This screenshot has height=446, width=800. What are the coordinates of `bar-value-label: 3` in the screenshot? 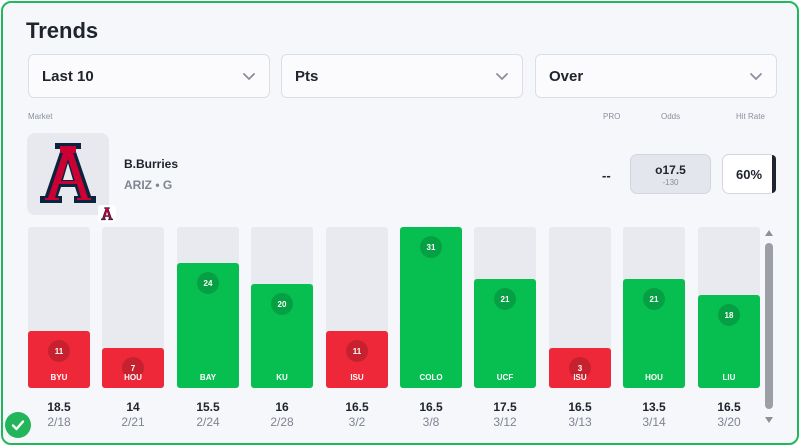 It's located at (580, 368).